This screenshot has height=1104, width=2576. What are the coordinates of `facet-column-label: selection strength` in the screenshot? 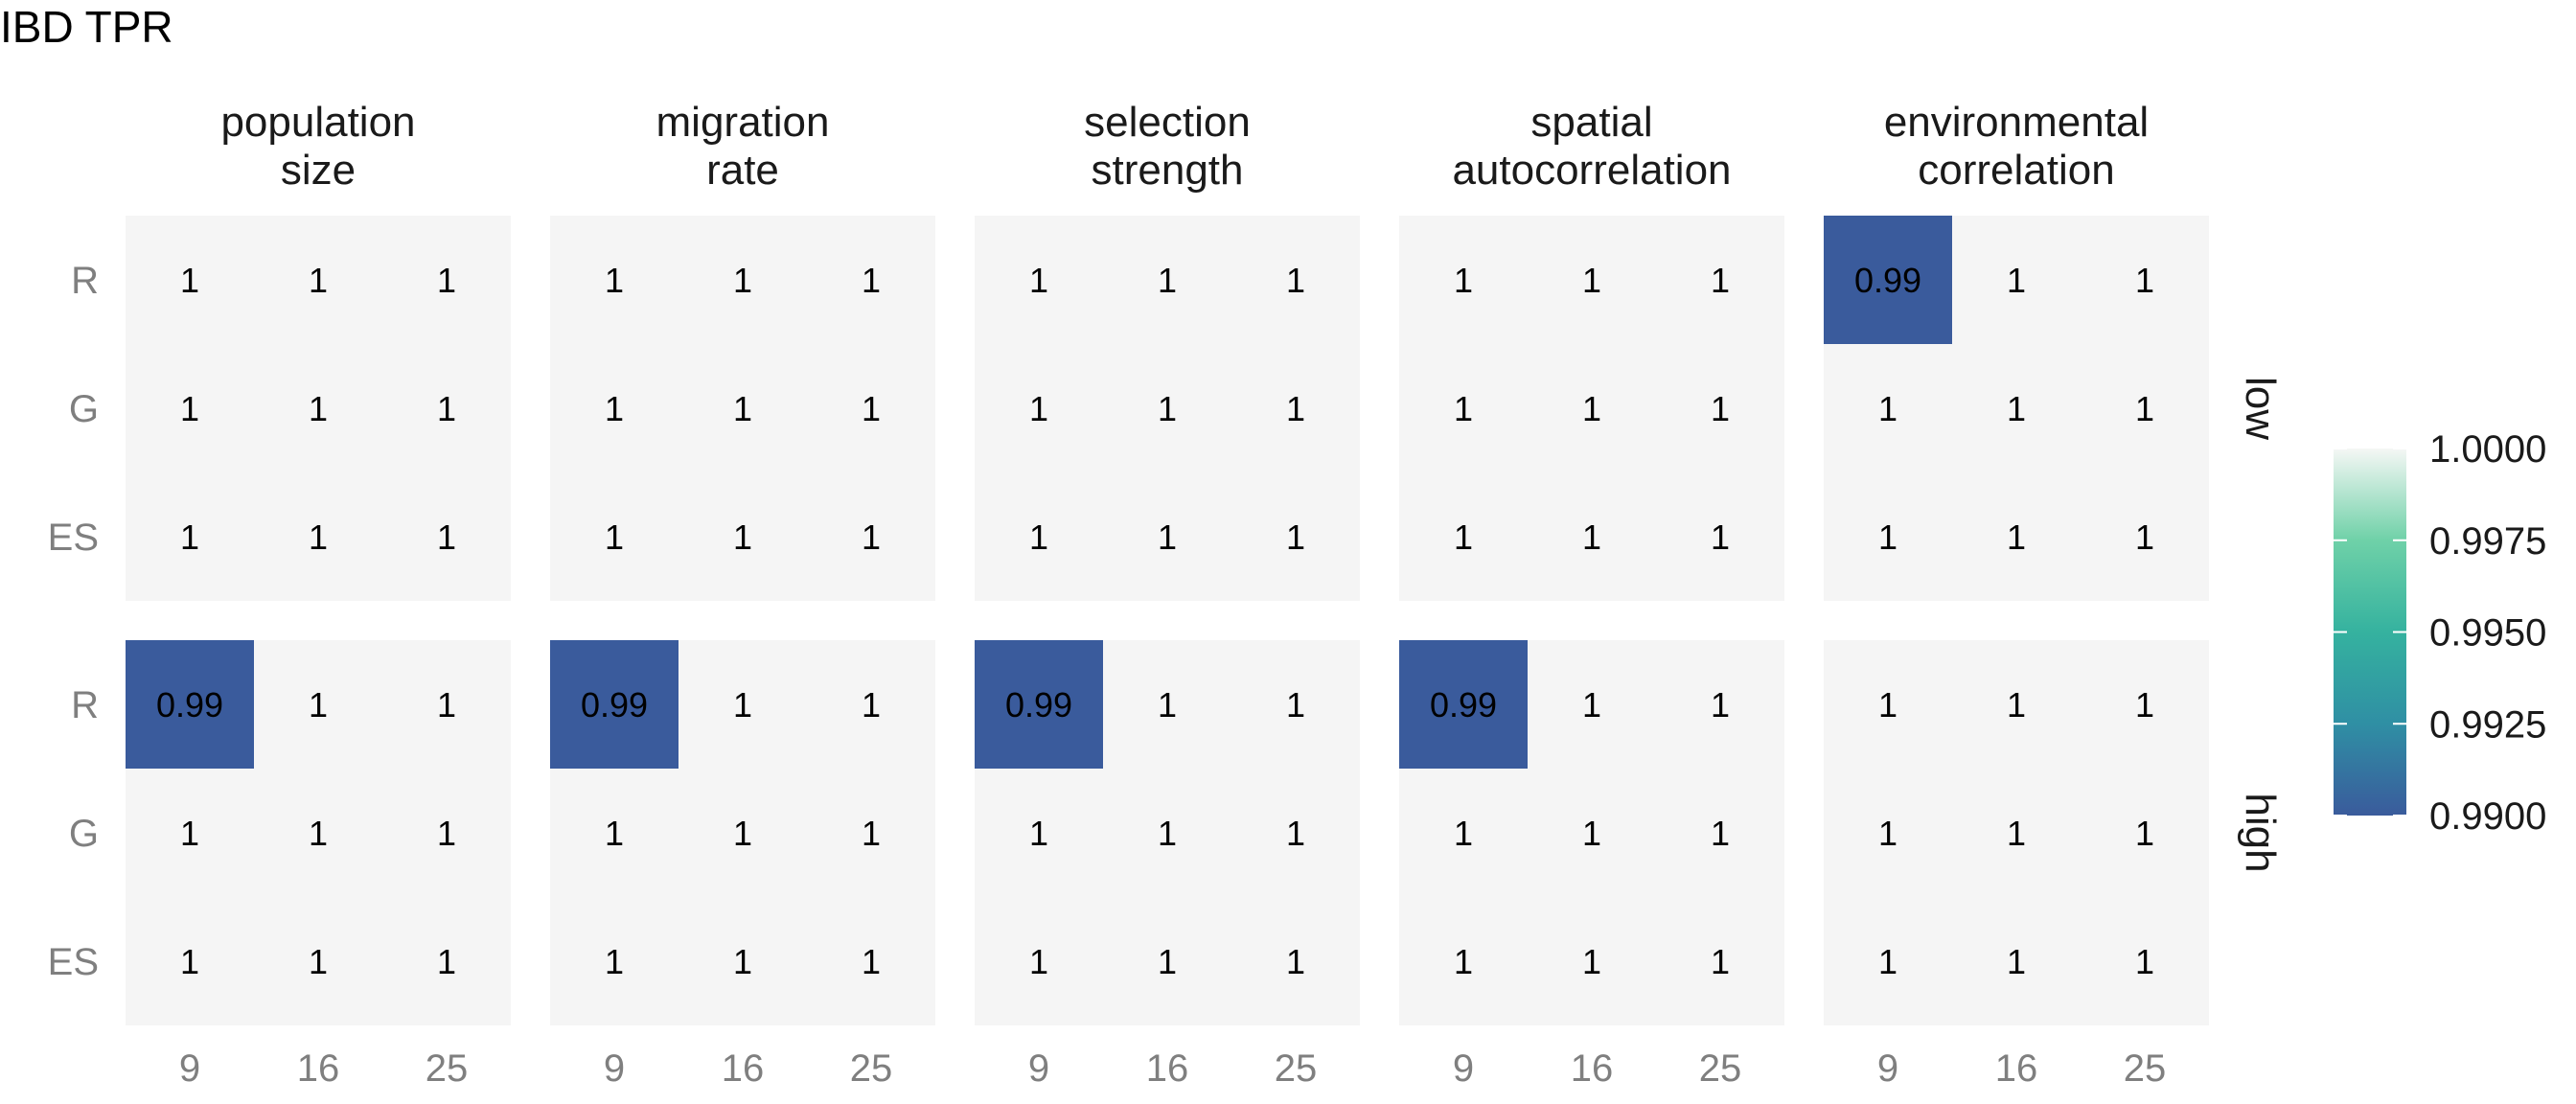 It's located at (1167, 146).